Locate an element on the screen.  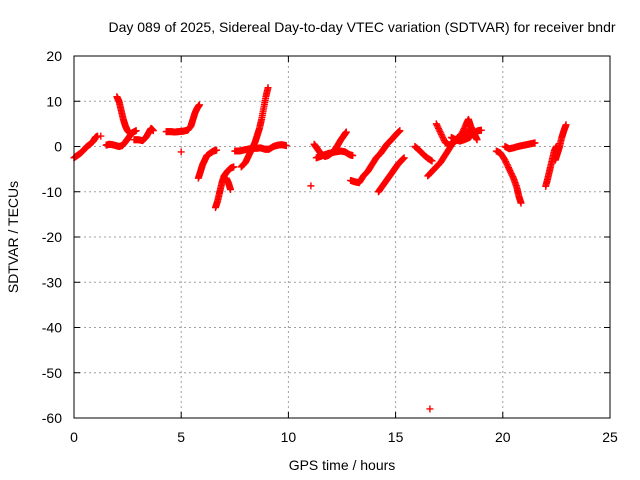
y-tick-label: 0 is located at coordinates (58, 147).